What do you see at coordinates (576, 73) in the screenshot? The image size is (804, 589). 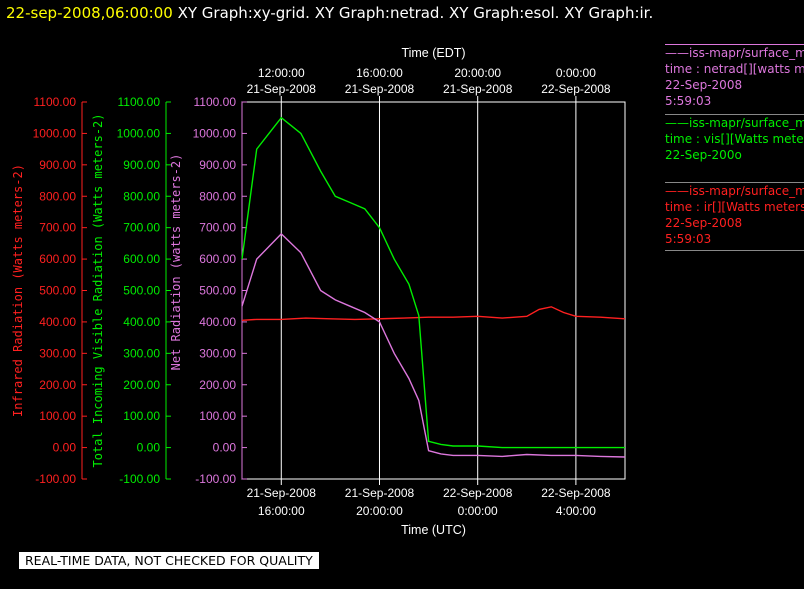 I see `top-tick-label: 0:00:00` at bounding box center [576, 73].